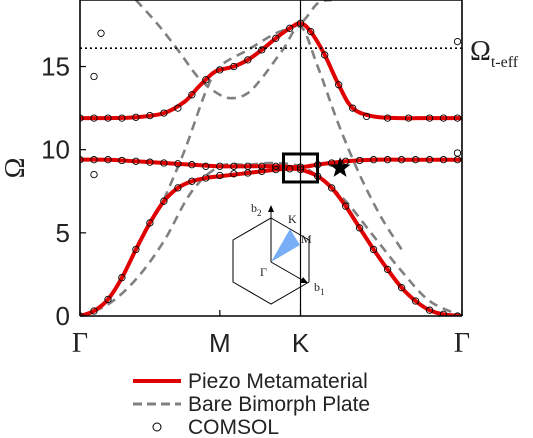  I want to click on hexagon, so click(271, 261).